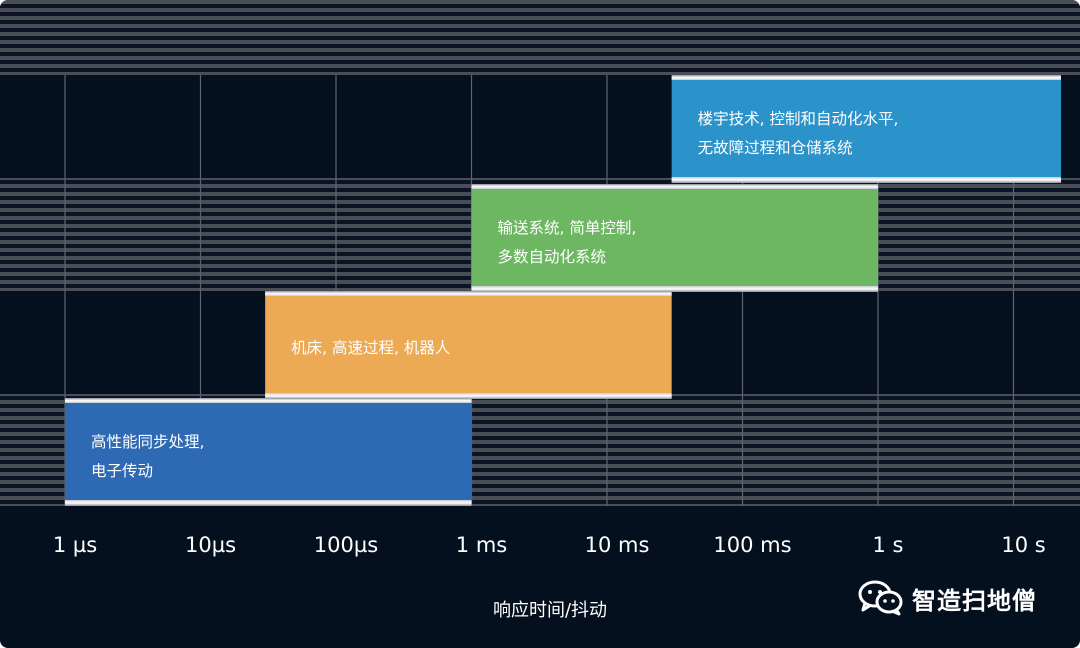  What do you see at coordinates (549, 545) in the screenshot?
I see `x-tick-labels: 1 µs 10µs 100µs 1 ms 10 ms 100 ms 1 s 10 s` at bounding box center [549, 545].